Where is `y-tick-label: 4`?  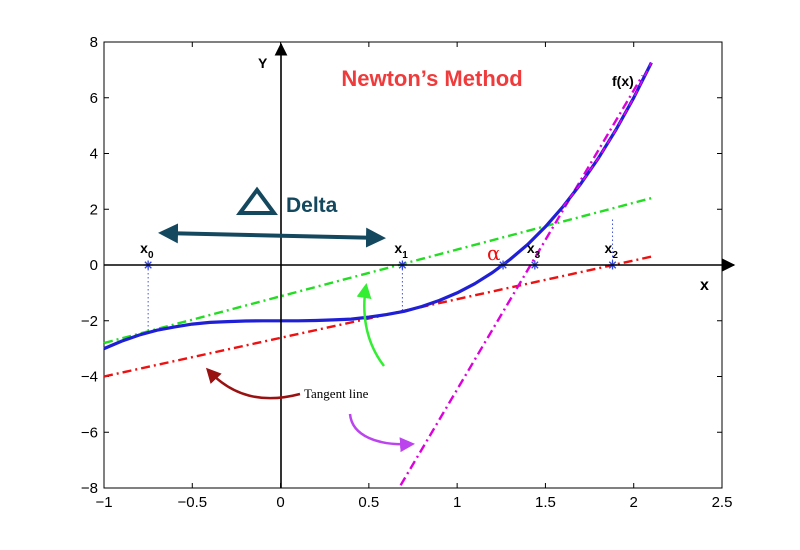 y-tick-label: 4 is located at coordinates (94, 154).